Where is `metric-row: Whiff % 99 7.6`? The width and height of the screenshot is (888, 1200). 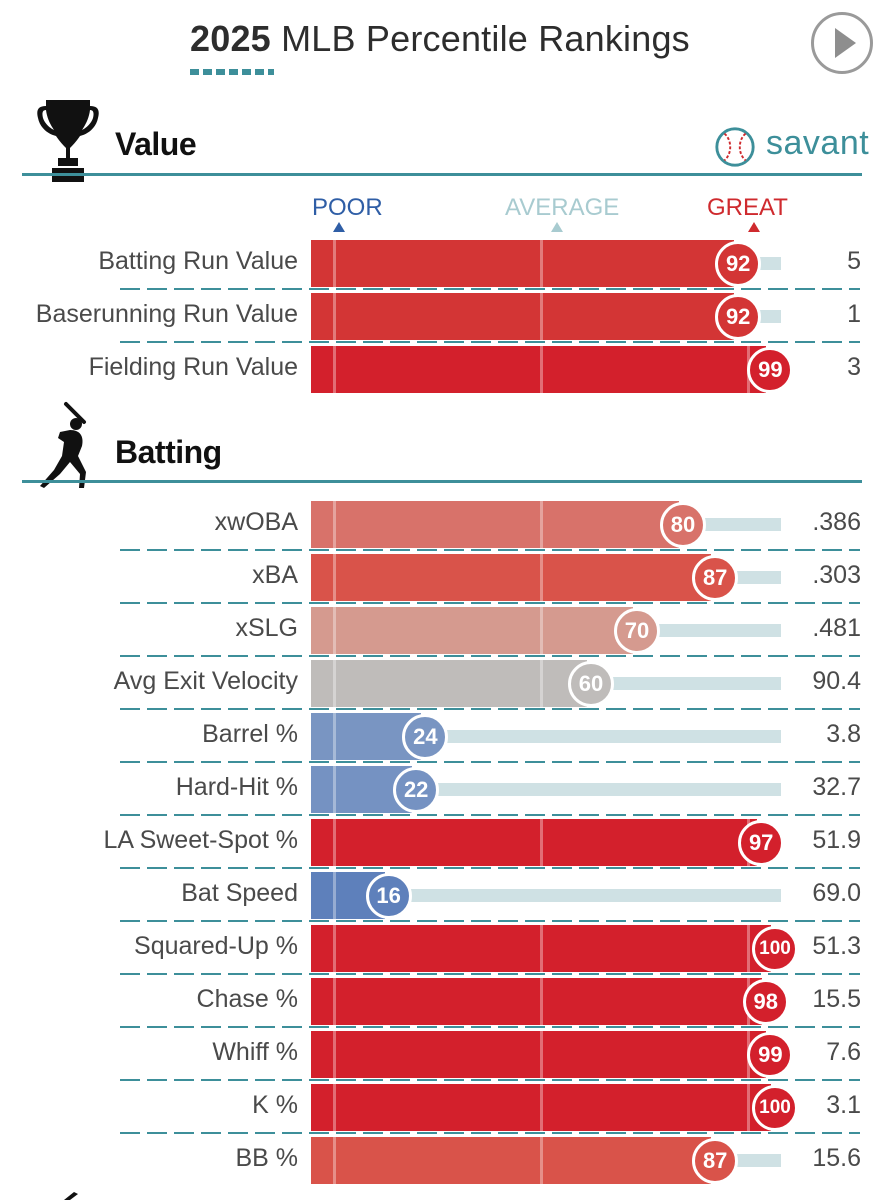 metric-row: Whiff % 99 7.6 is located at coordinates (444, 1055).